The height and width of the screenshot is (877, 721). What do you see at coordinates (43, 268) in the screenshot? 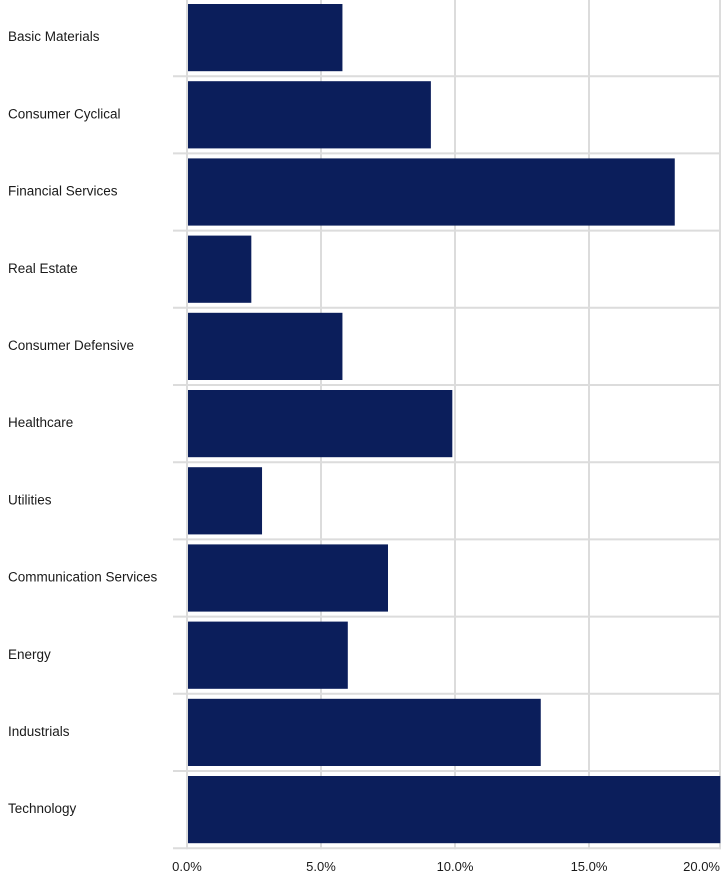
I see `category-label: Real Estate` at bounding box center [43, 268].